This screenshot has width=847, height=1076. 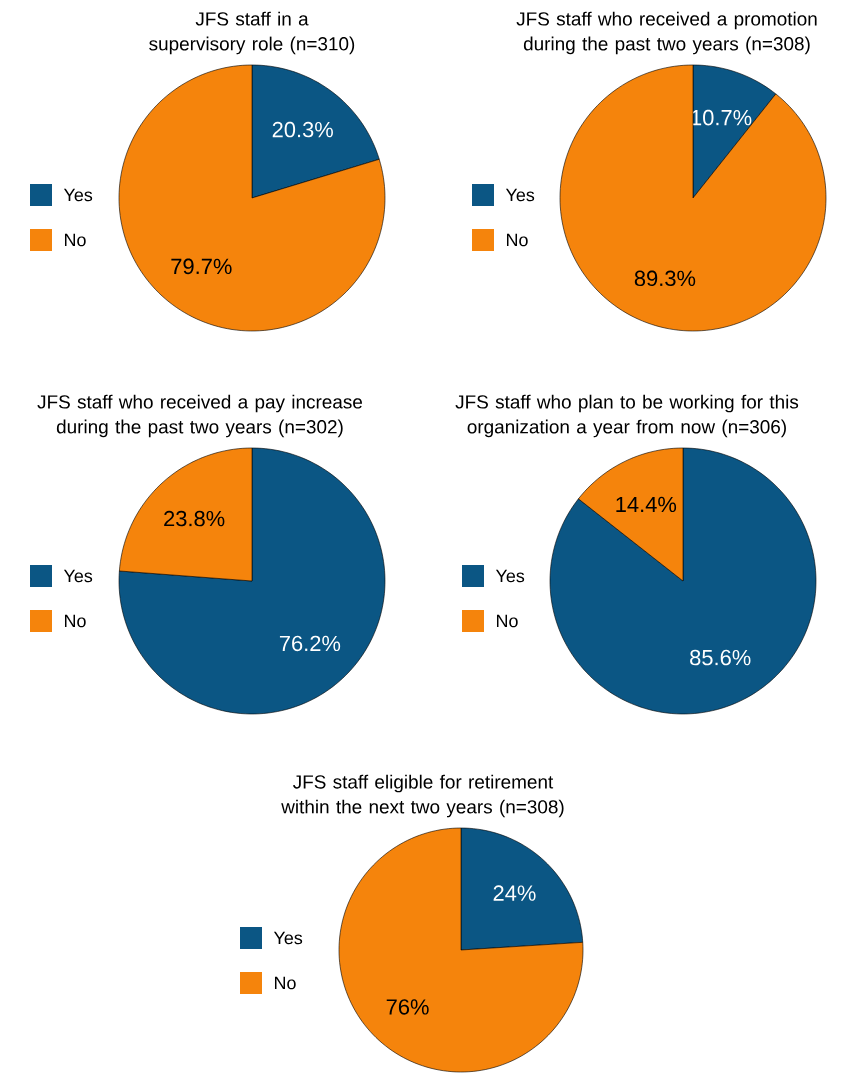 What do you see at coordinates (252, 33) in the screenshot?
I see `chart-title: JFS staff in a supervisory role (n=310)` at bounding box center [252, 33].